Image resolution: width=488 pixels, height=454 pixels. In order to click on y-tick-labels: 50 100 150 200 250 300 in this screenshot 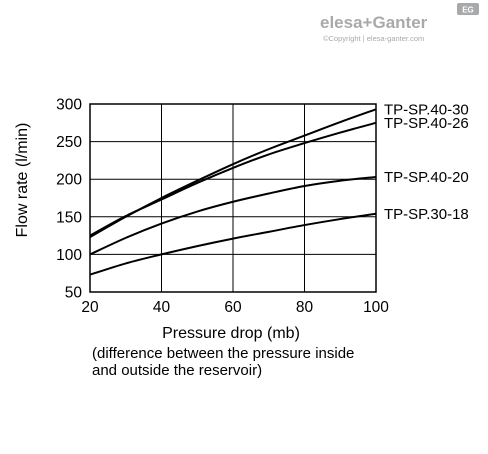, I will do `click(69, 199)`.